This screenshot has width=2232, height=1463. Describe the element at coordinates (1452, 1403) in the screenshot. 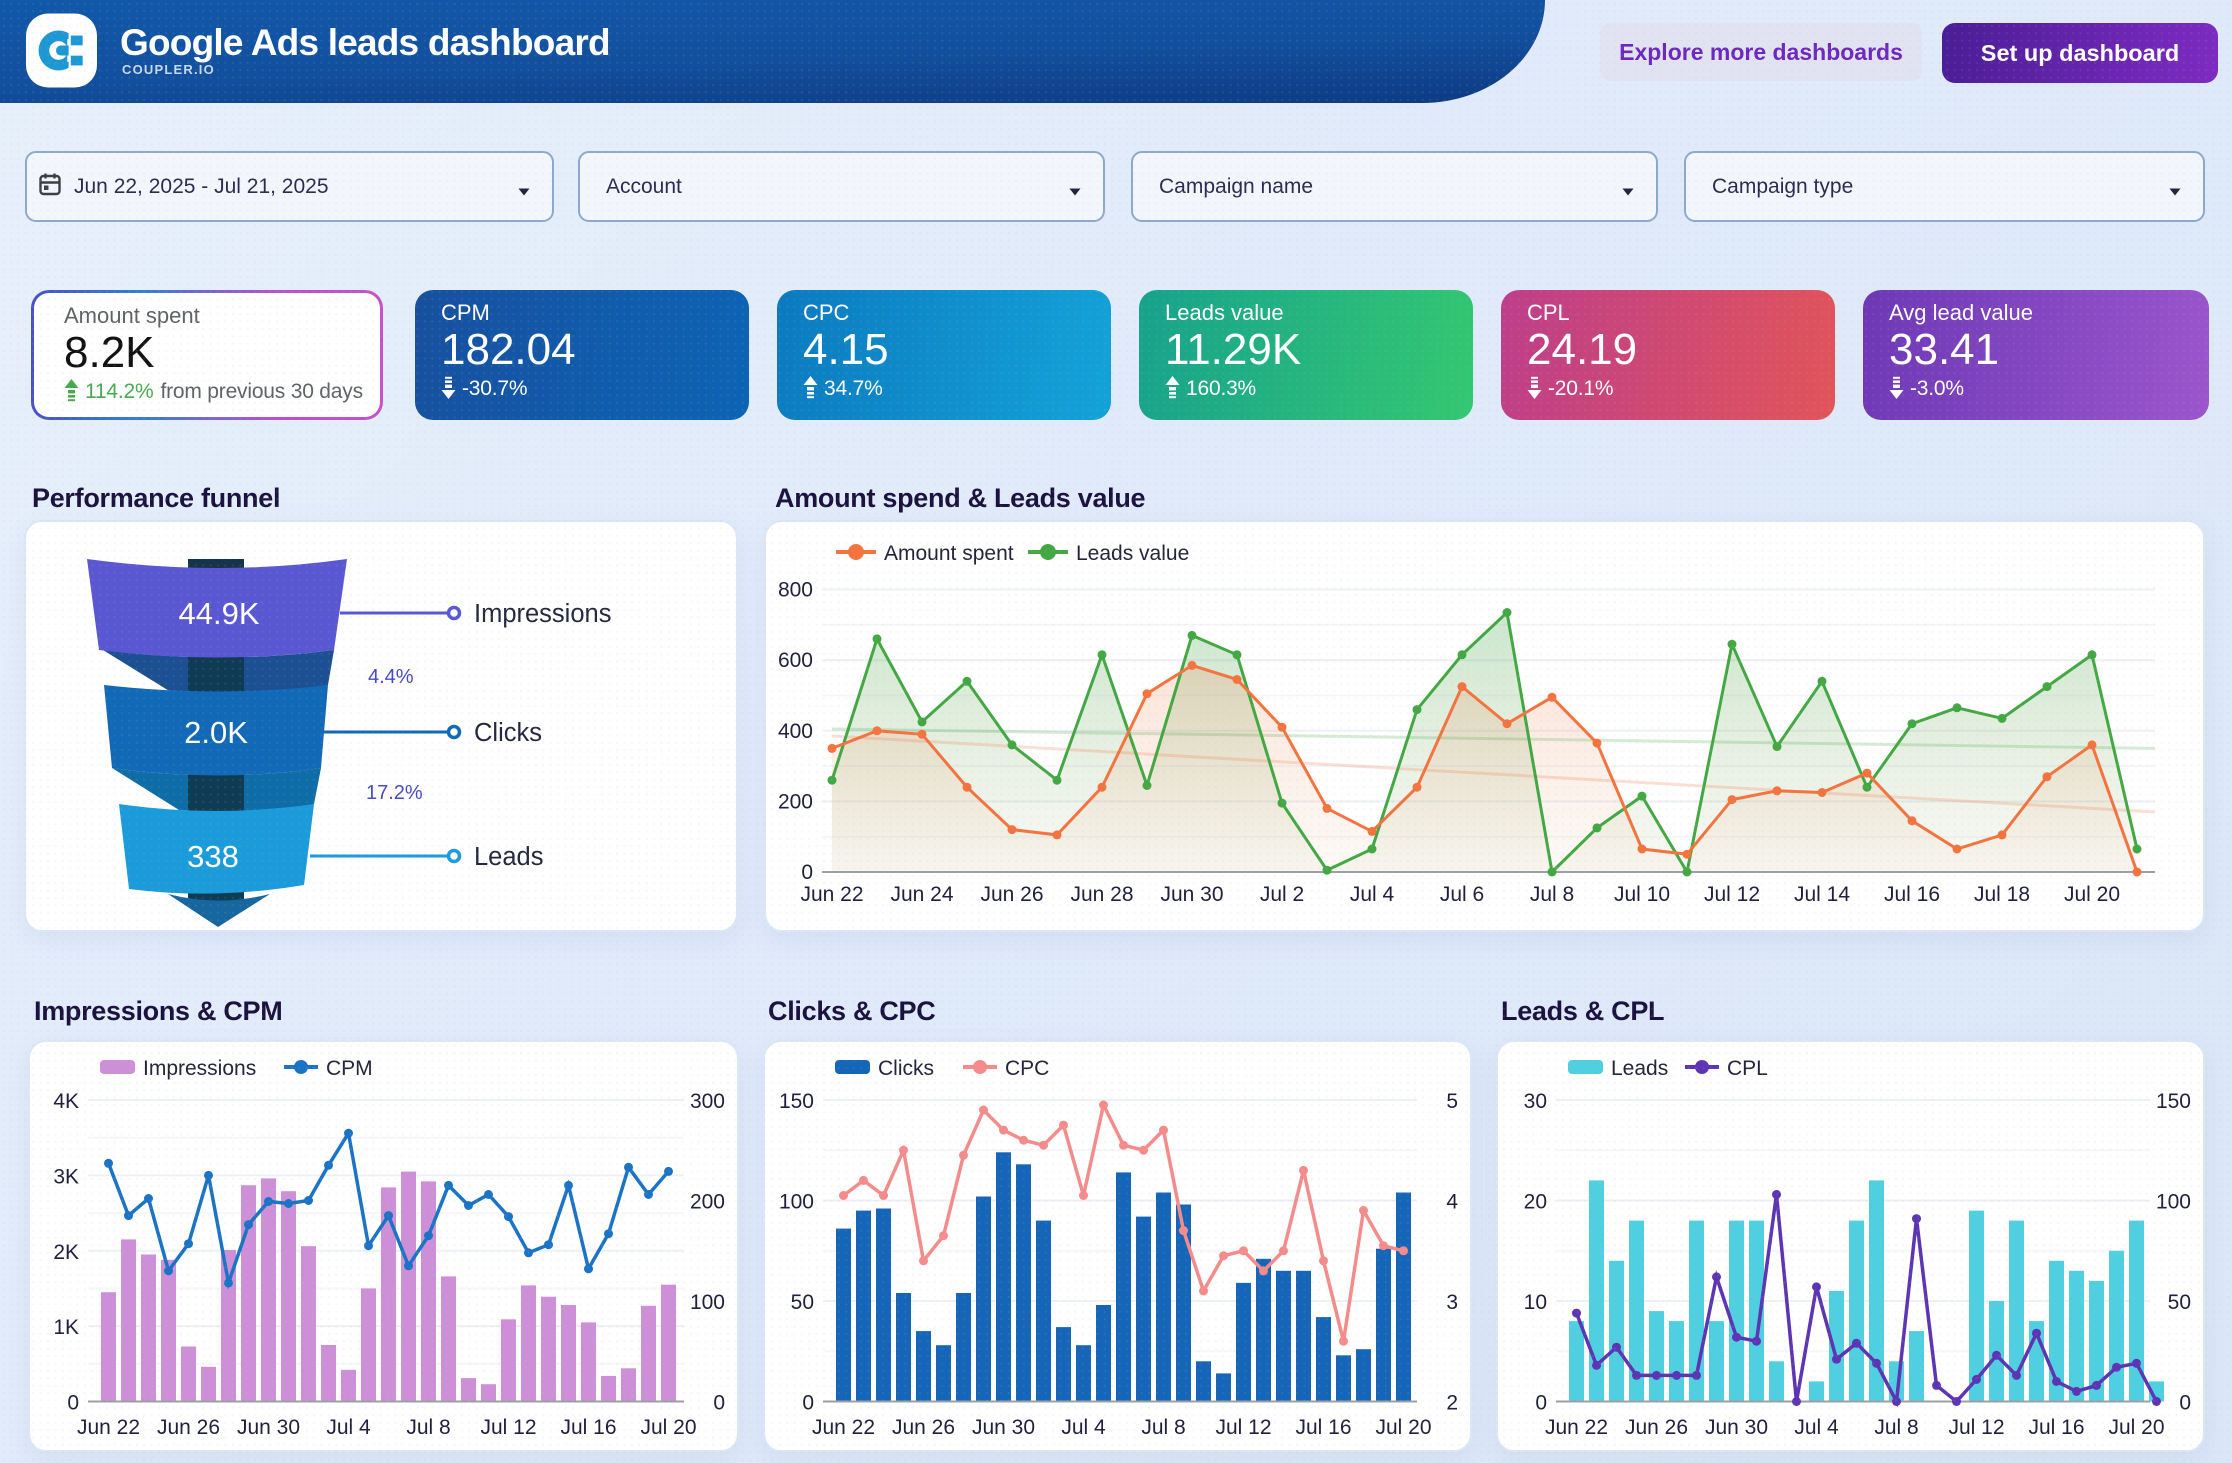

I see `svg-text: 2` at that location.